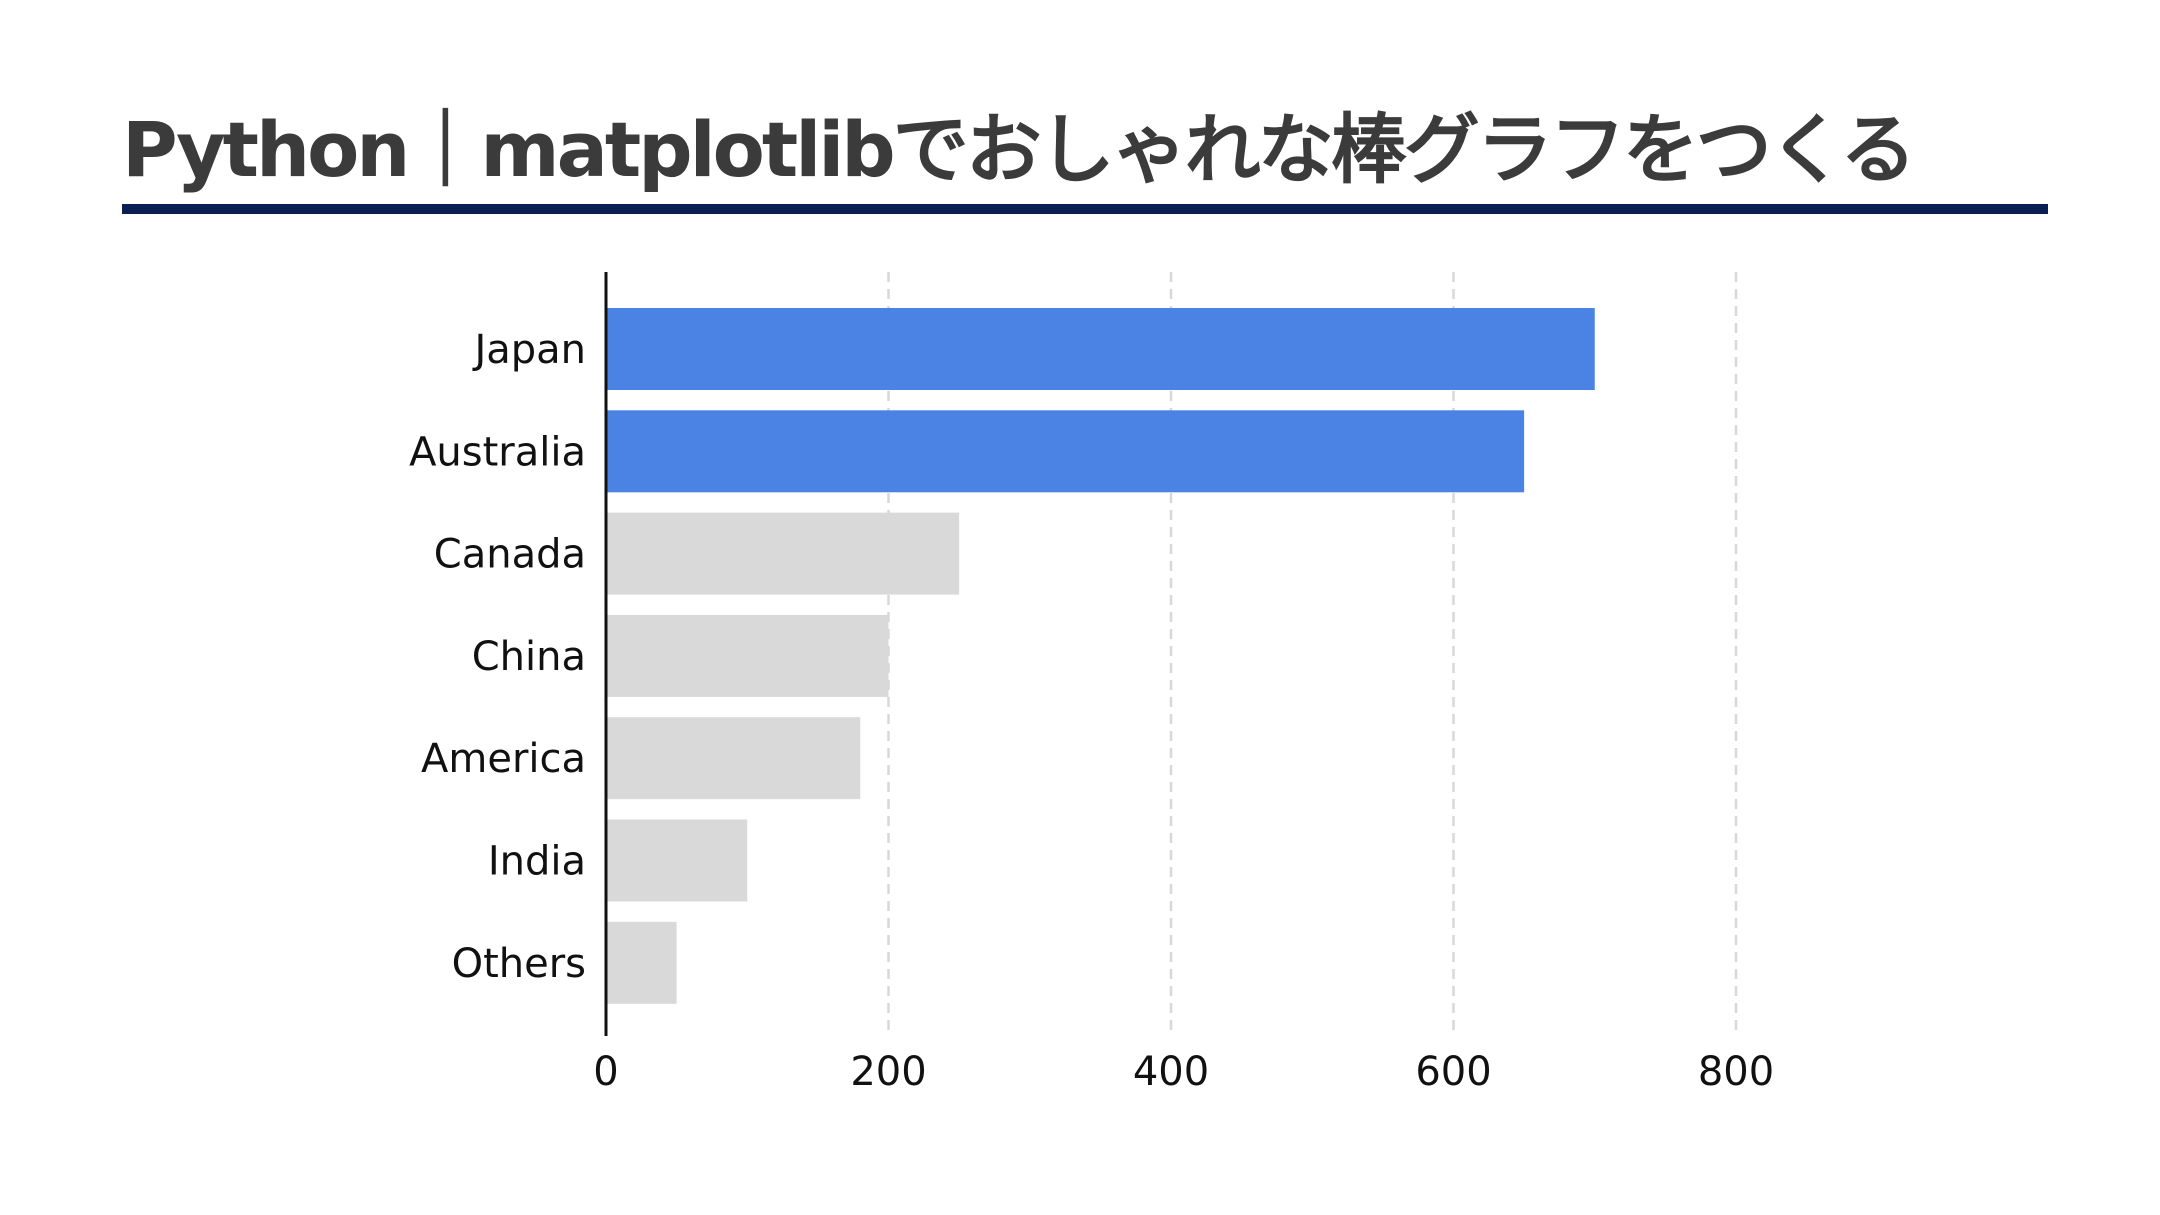 This screenshot has height=1215, width=2160. Describe the element at coordinates (537, 862) in the screenshot. I see `y-tick-label-india: India` at that location.